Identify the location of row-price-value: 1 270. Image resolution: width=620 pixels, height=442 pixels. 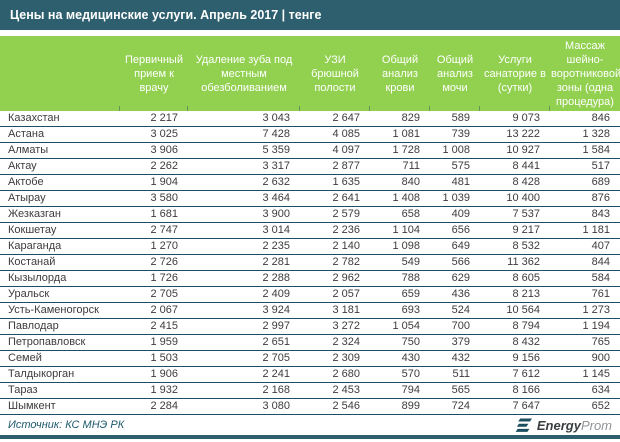
(154, 246).